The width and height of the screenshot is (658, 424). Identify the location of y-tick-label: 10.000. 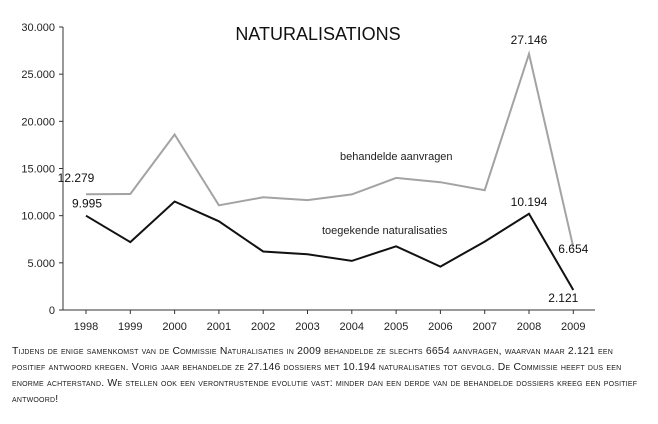
(38, 217).